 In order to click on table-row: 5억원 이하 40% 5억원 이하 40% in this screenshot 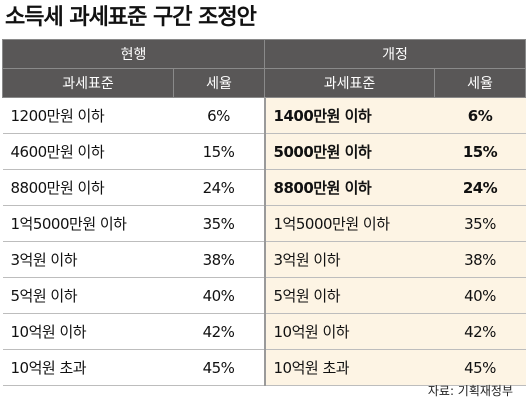, I will do `click(264, 295)`.